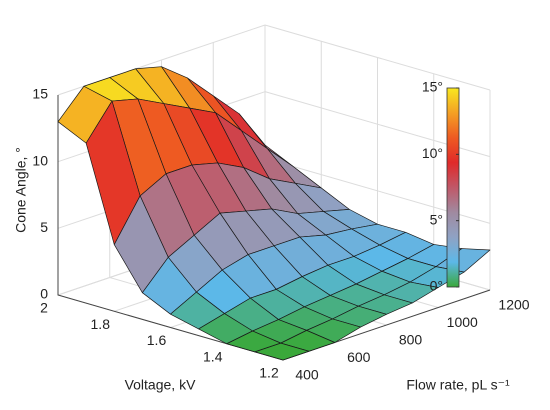  What do you see at coordinates (40, 94) in the screenshot?
I see `z-tick-label: 15` at bounding box center [40, 94].